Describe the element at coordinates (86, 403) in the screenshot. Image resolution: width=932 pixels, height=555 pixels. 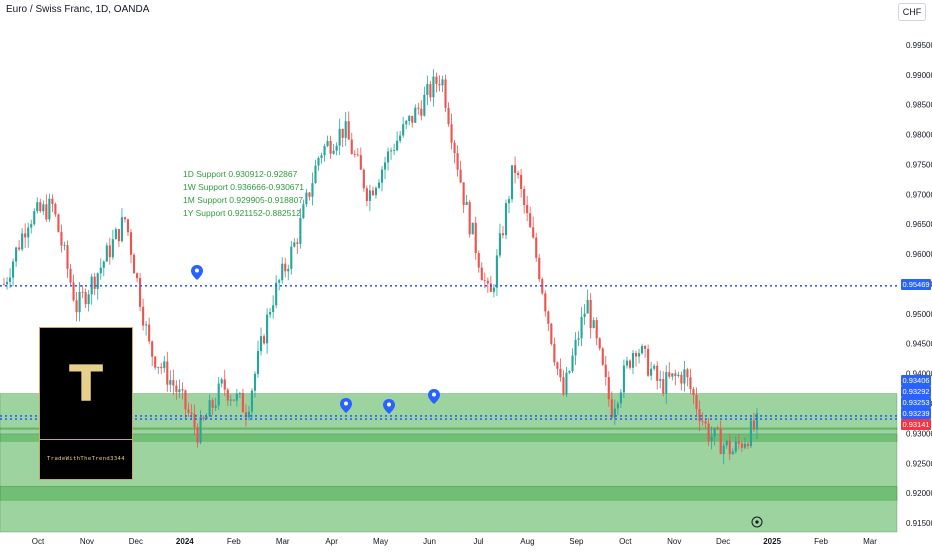
I see `brand-logo: T TradeWithTheTrend3344` at that location.